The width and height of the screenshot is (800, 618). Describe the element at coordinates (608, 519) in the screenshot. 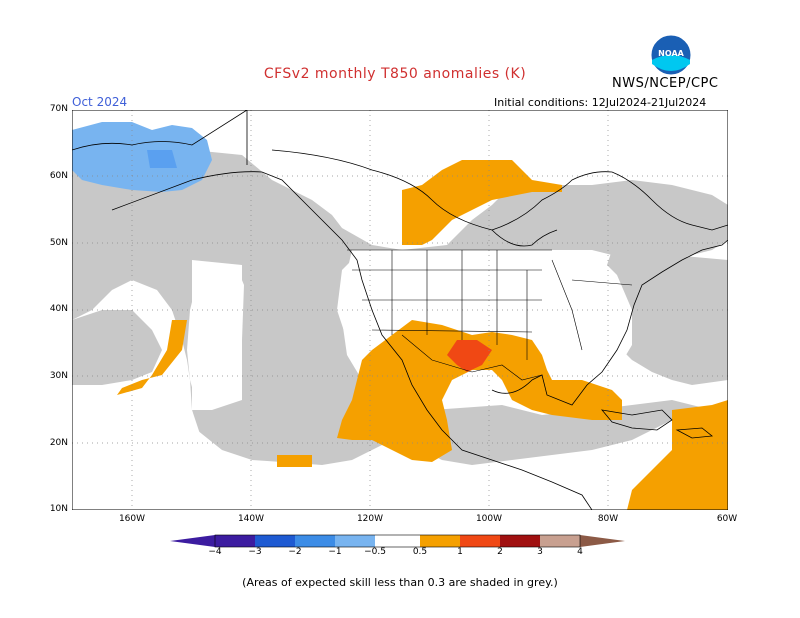

I see `lon-label-80w: 80W` at that location.